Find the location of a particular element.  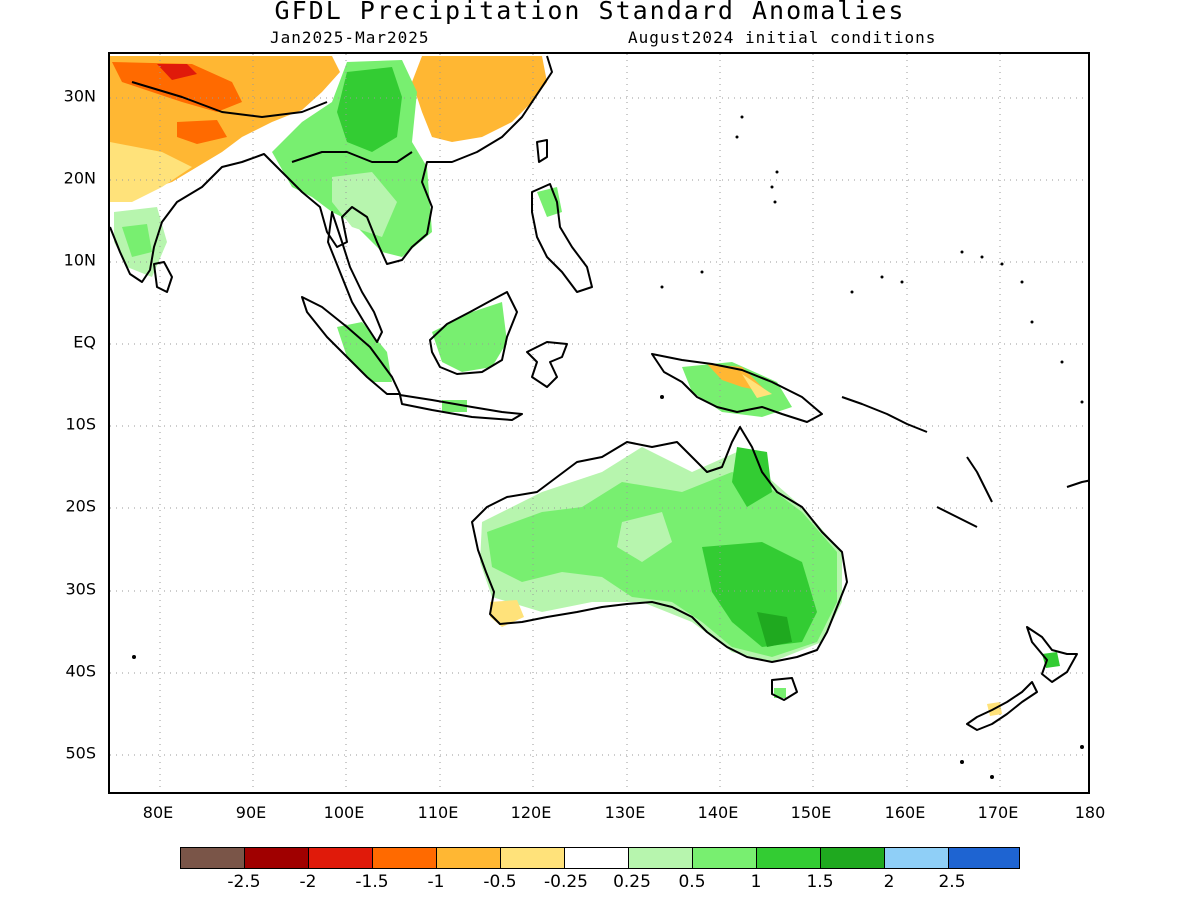

colorbar-label: 0.5 is located at coordinates (692, 882).